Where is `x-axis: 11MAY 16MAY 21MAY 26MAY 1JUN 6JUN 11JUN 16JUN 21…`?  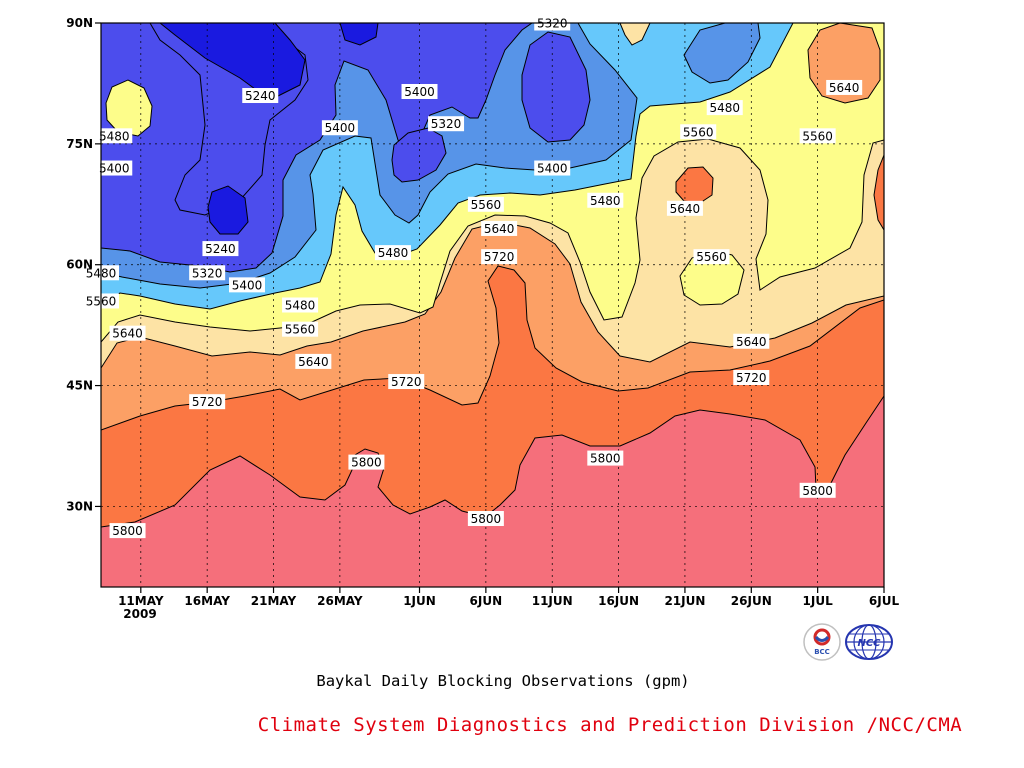
x-axis: 11MAY 16MAY 21MAY 26MAY 1JUN 6JUN 11JUN 16JUN 21… is located at coordinates (508, 597).